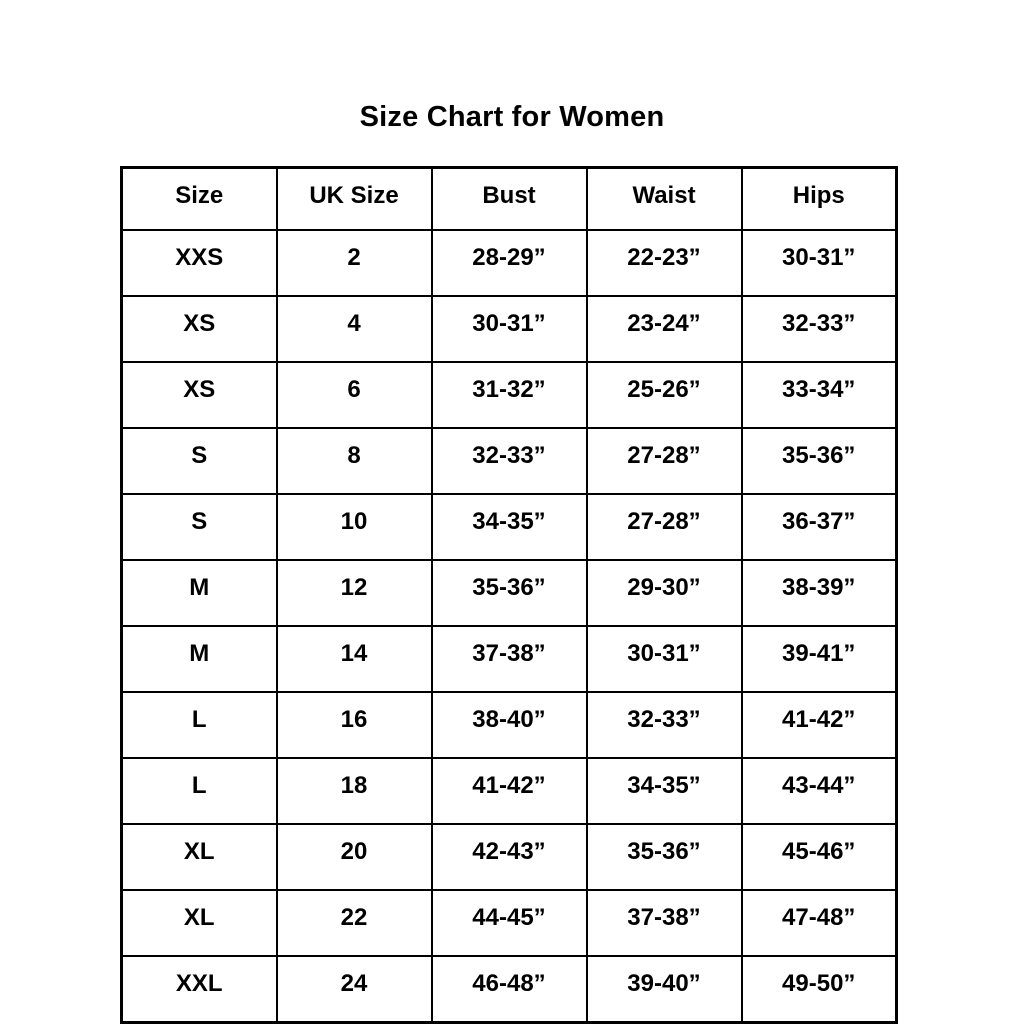 This screenshot has width=1024, height=1024. Describe the element at coordinates (819, 593) in the screenshot. I see `table-cell: 38-39”` at that location.